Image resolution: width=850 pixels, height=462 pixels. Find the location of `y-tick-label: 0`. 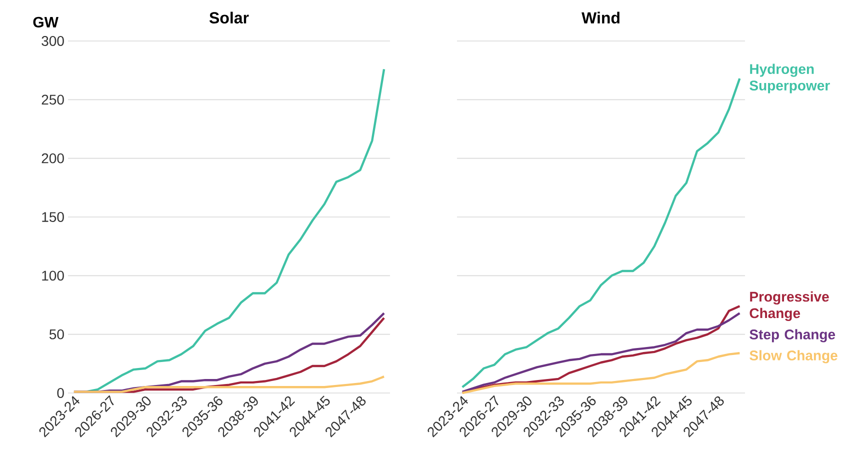

y-tick-label: 0 is located at coordinates (60, 393).